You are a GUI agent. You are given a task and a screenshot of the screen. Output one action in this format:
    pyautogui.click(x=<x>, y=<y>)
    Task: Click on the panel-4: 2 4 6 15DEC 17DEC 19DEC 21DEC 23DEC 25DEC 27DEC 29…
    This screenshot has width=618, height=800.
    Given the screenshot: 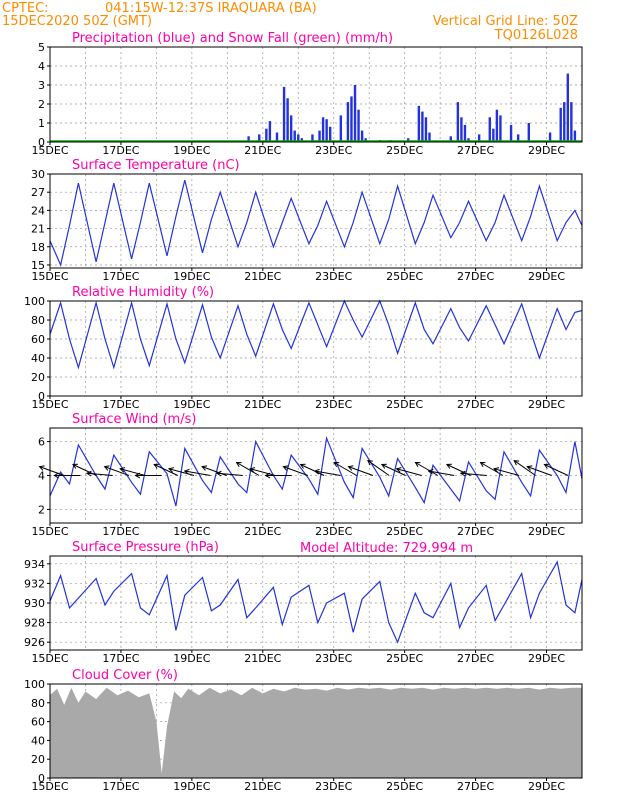 What is the action you would take?
    pyautogui.click(x=307, y=475)
    